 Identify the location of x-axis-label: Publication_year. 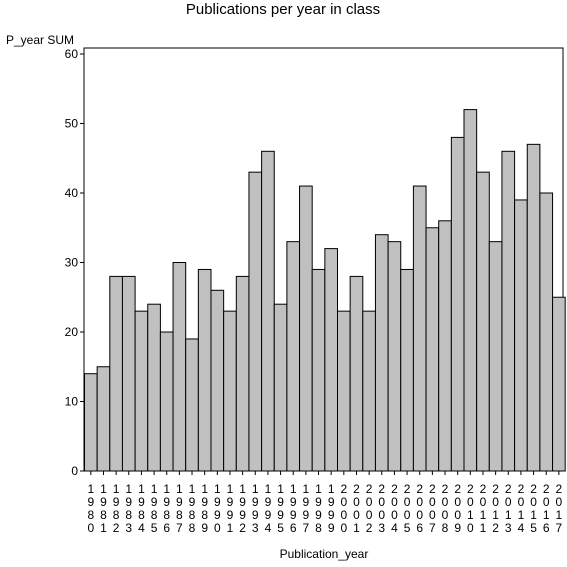
(324, 554).